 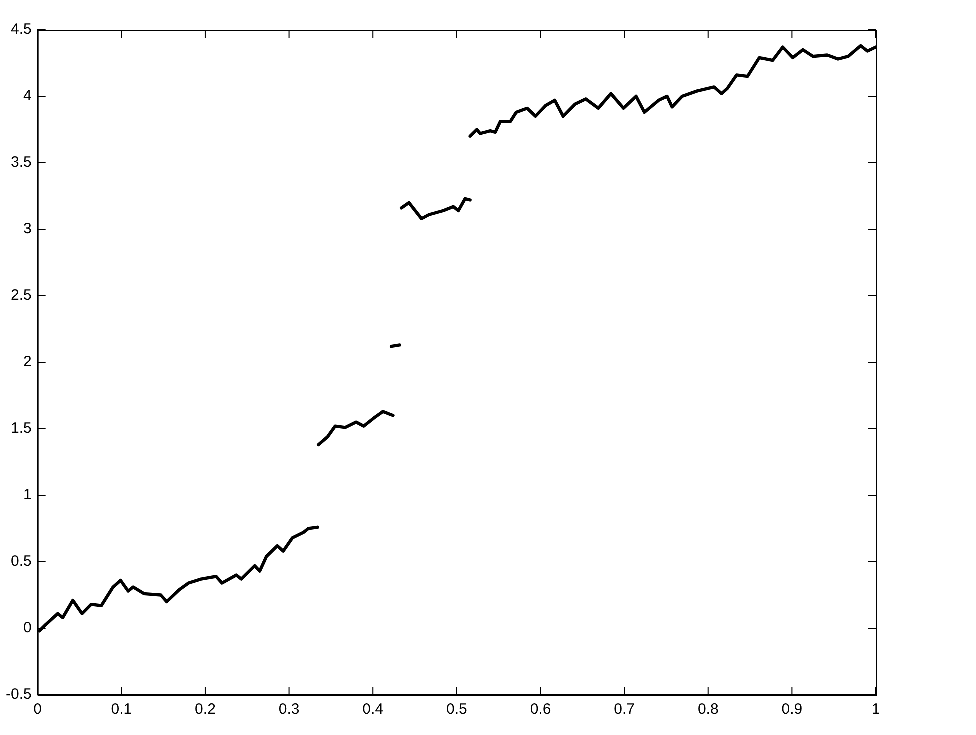 I want to click on y-tick-label: 0.5, so click(x=21, y=561).